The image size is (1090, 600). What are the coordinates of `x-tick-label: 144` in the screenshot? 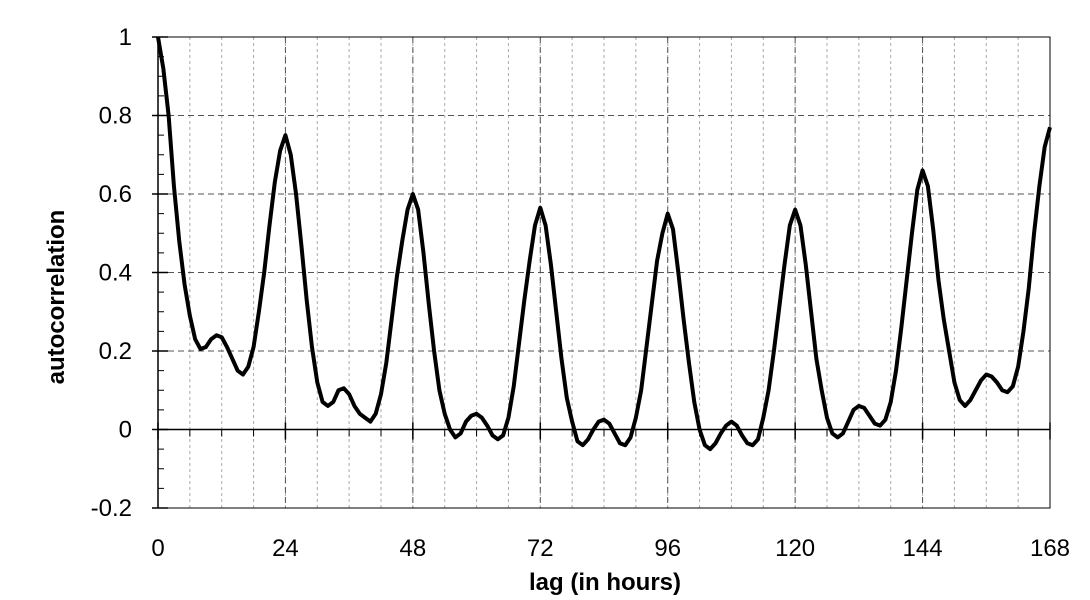 It's located at (923, 548).